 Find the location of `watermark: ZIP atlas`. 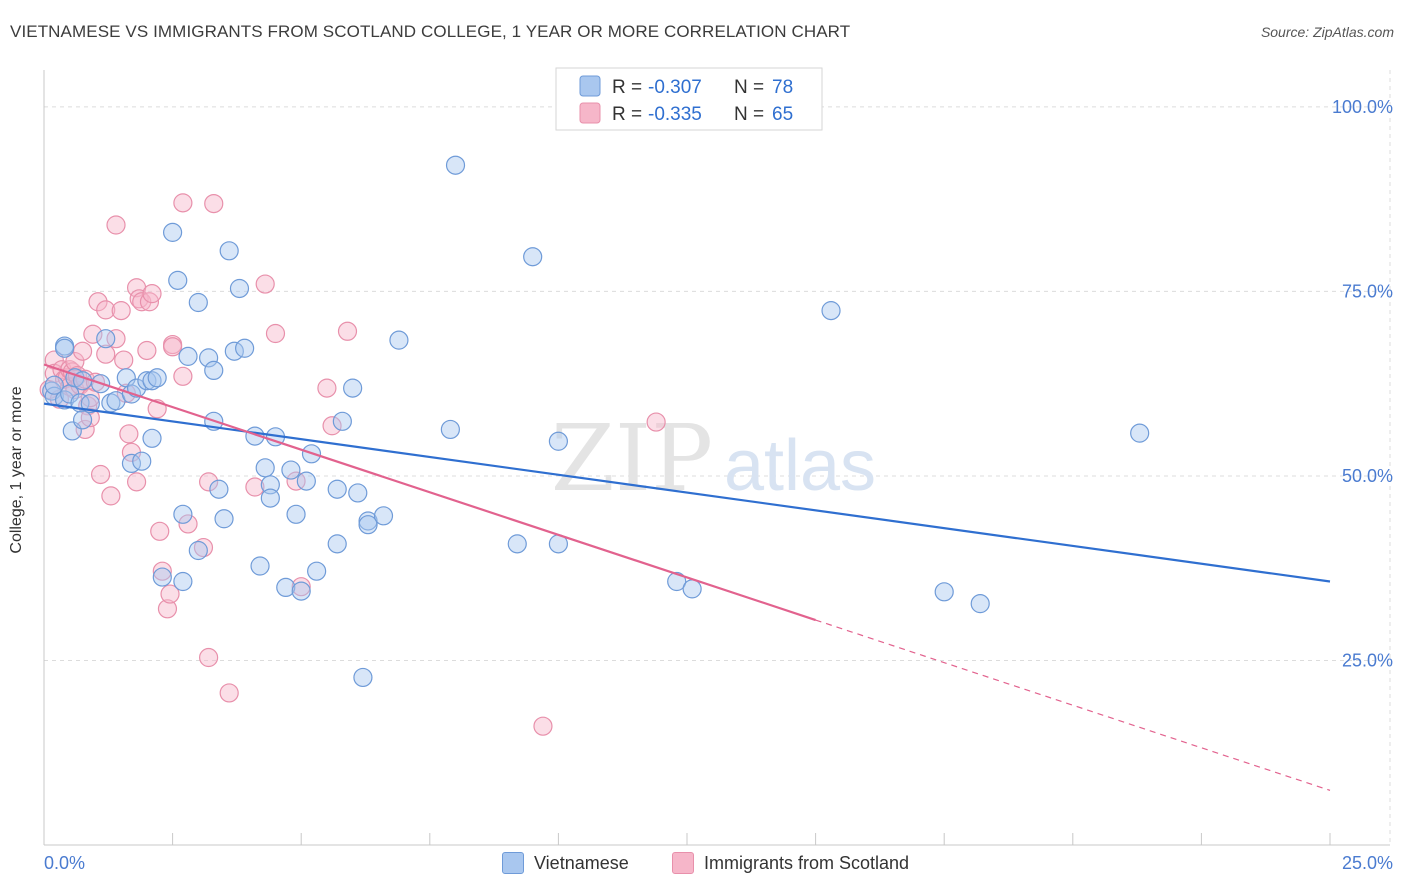

watermark: ZIP atlas is located at coordinates (713, 458).